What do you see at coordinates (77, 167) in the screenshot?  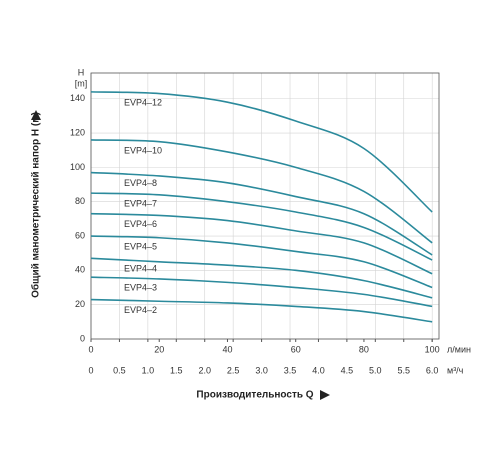 I see `y-tick-label: 100` at bounding box center [77, 167].